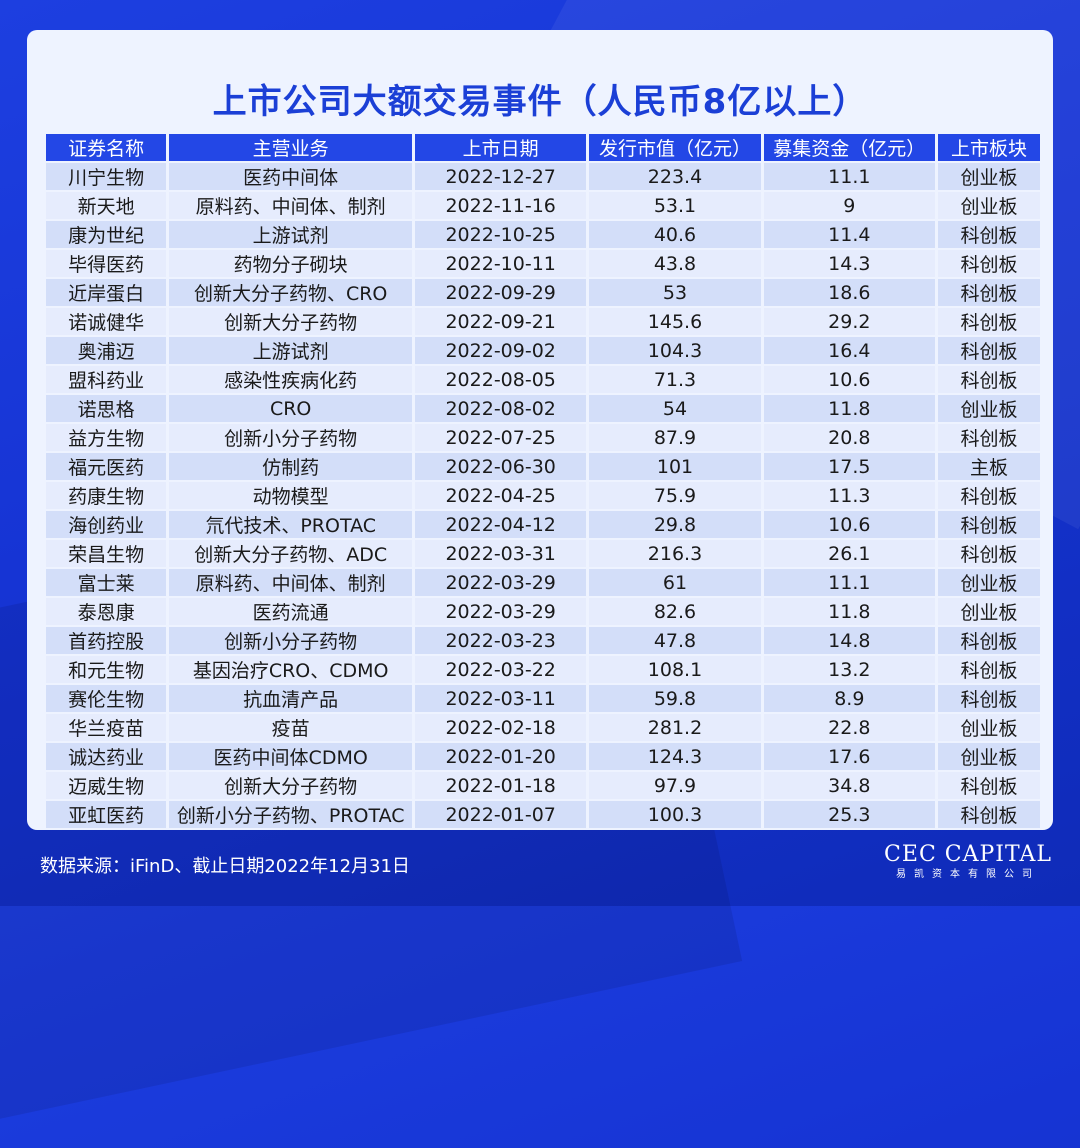 This screenshot has height=1148, width=1080. I want to click on table-row: 诚达药业 医药中间体CDMO 2022-01-20 124.3 17.6 创业板, so click(543, 756).